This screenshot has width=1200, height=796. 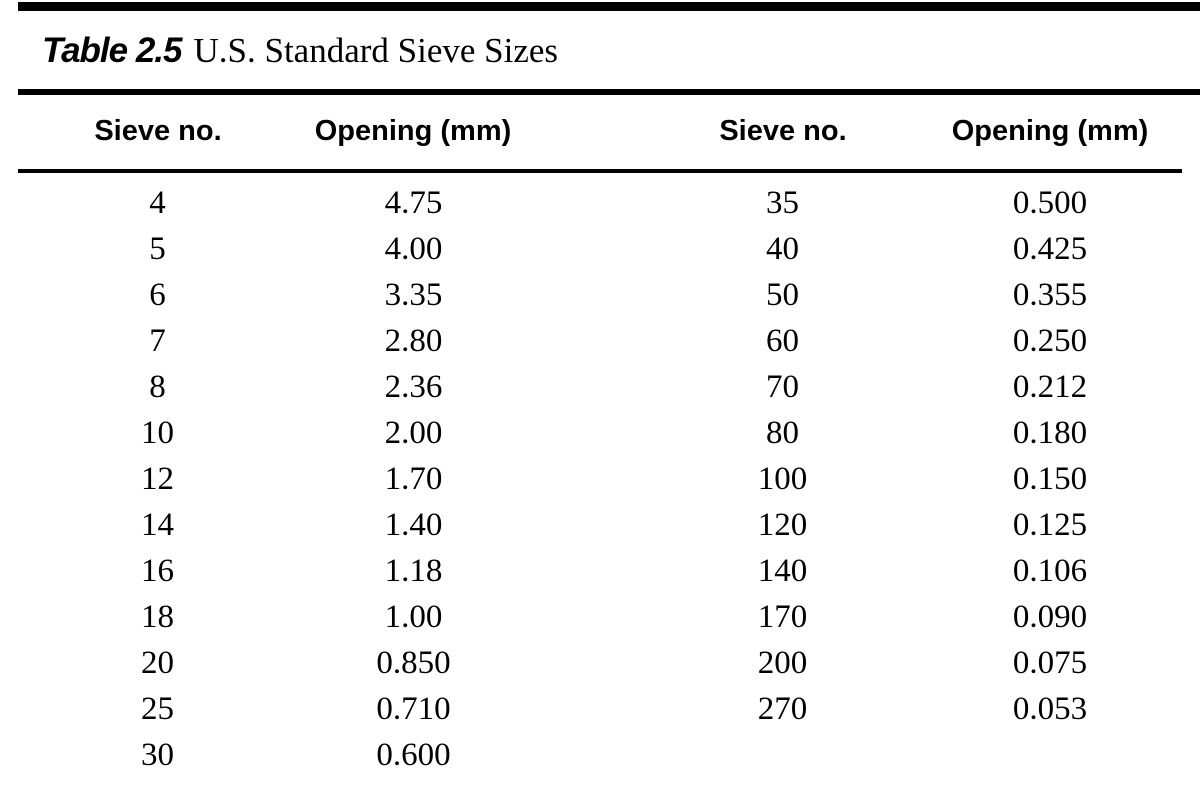 What do you see at coordinates (600, 198) in the screenshot?
I see `table-row: 4 4.75 35 0.500` at bounding box center [600, 198].